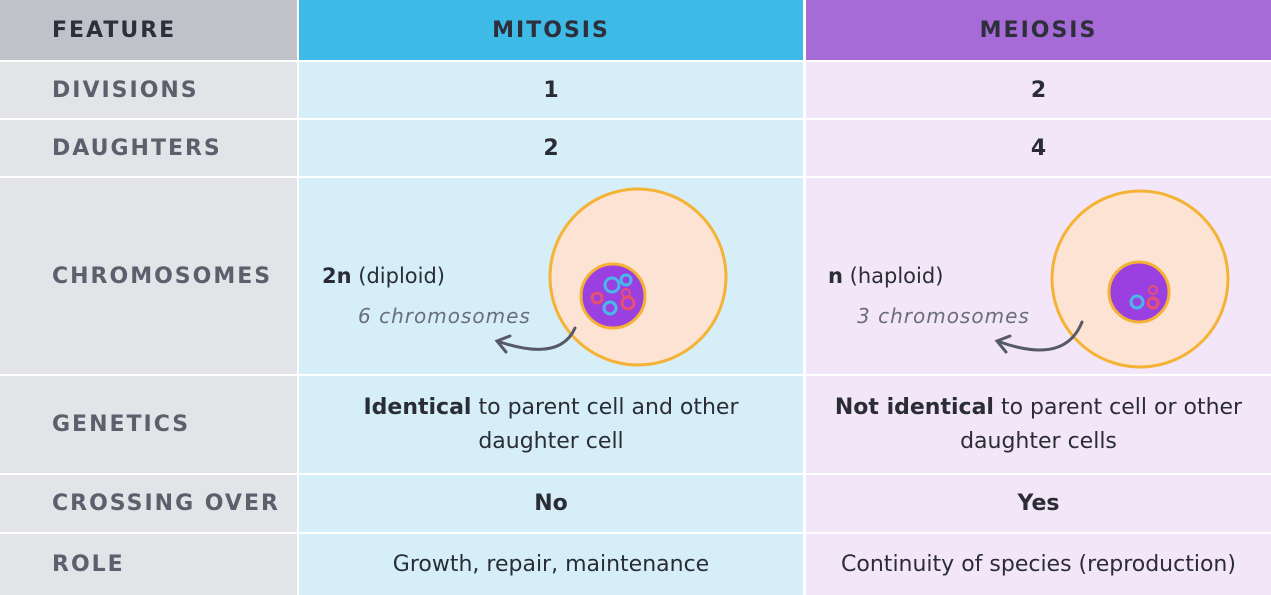 The image size is (1271, 595). What do you see at coordinates (1038, 564) in the screenshot?
I see `meiosis-cell: Continuity of species (reproduction)` at bounding box center [1038, 564].